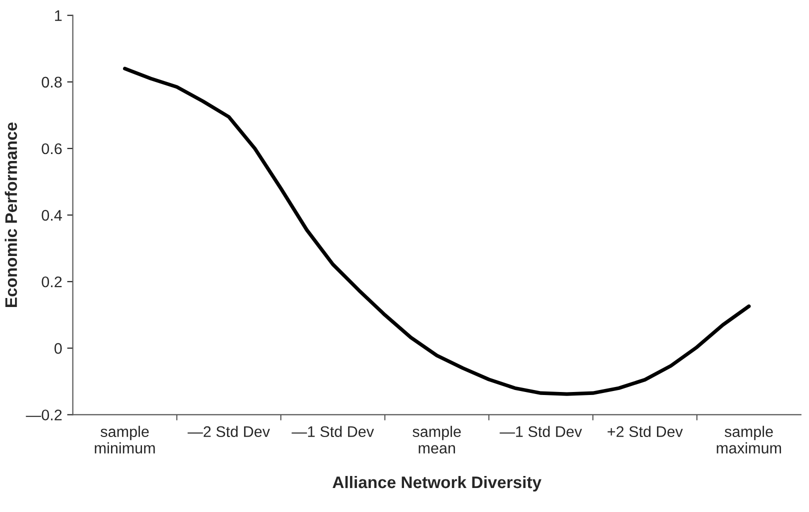 This screenshot has width=809, height=512. I want to click on y-tick-label: 0, so click(58, 348).